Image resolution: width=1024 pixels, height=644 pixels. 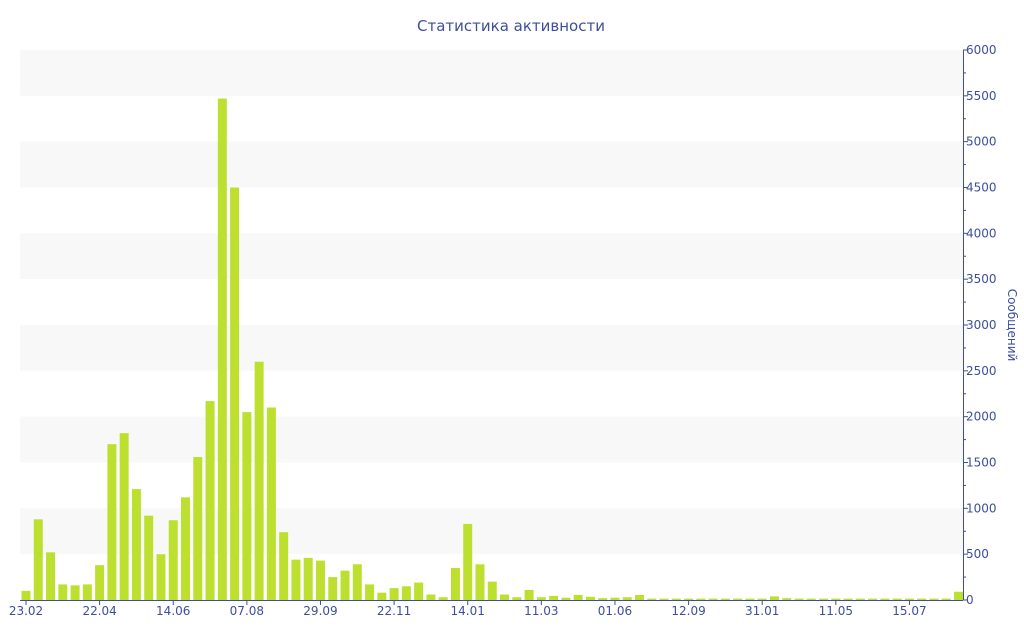 I want to click on chart-title: Статистика активности, so click(x=511, y=26).